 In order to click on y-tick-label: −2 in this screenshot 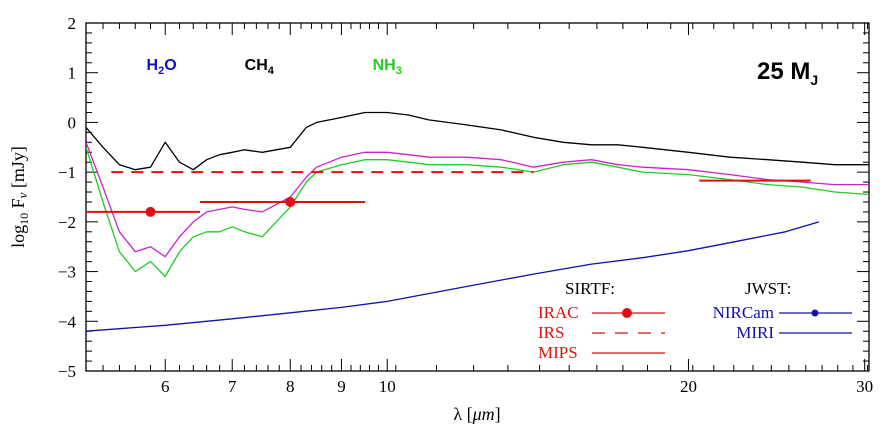, I will do `click(67, 222)`.